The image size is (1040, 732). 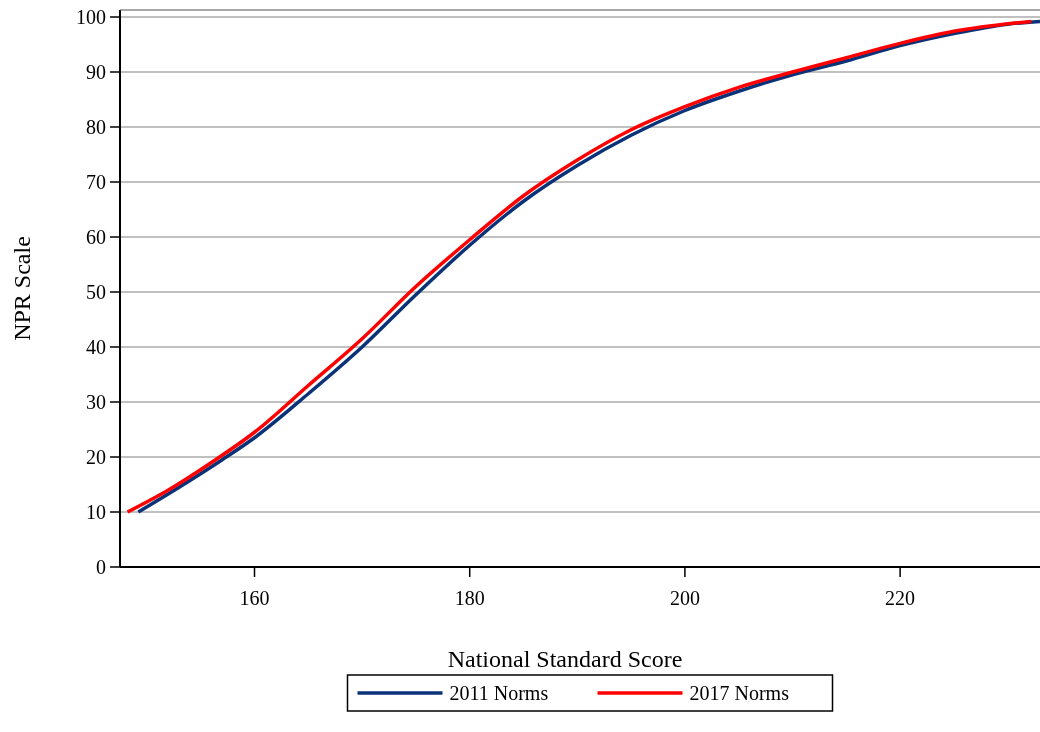 What do you see at coordinates (96, 127) in the screenshot?
I see `y-tick-label: 80` at bounding box center [96, 127].